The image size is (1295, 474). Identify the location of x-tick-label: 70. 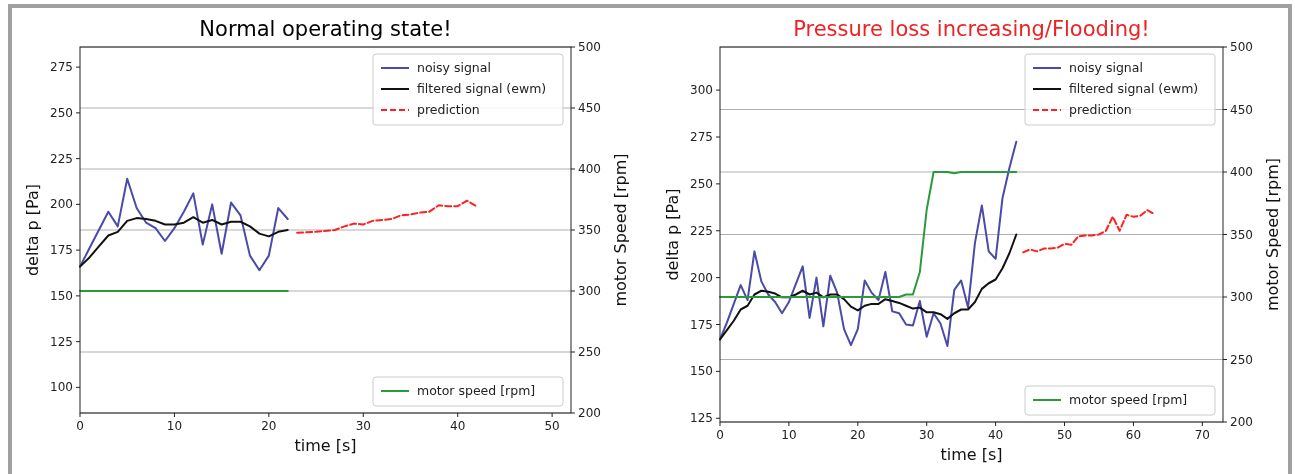
(1202, 435).